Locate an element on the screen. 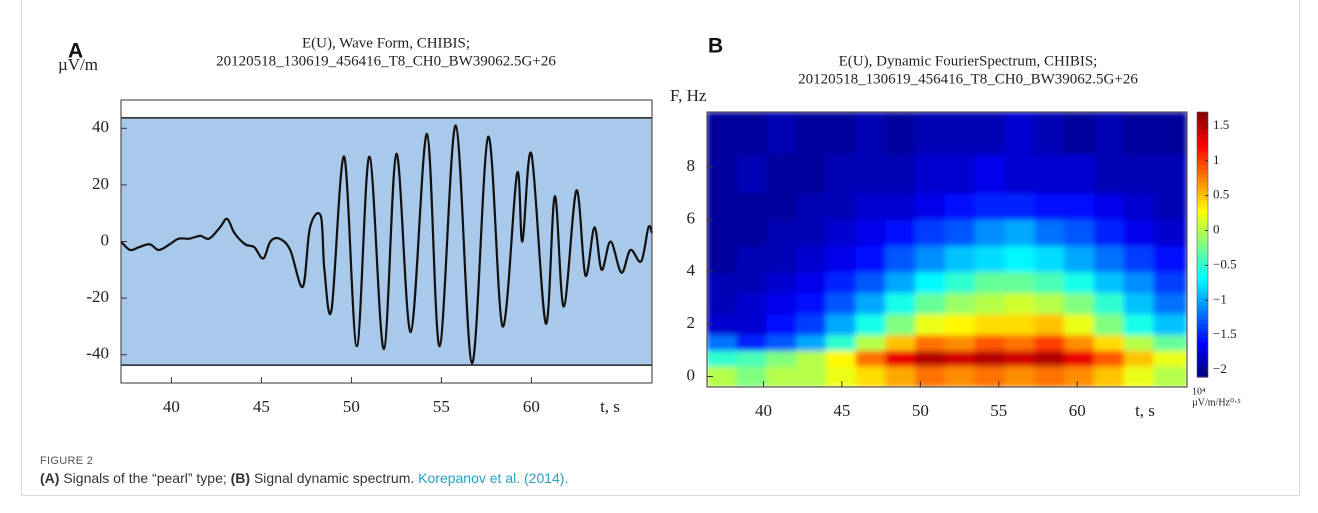 The height and width of the screenshot is (513, 1318). caption-a: (A) is located at coordinates (50, 478).